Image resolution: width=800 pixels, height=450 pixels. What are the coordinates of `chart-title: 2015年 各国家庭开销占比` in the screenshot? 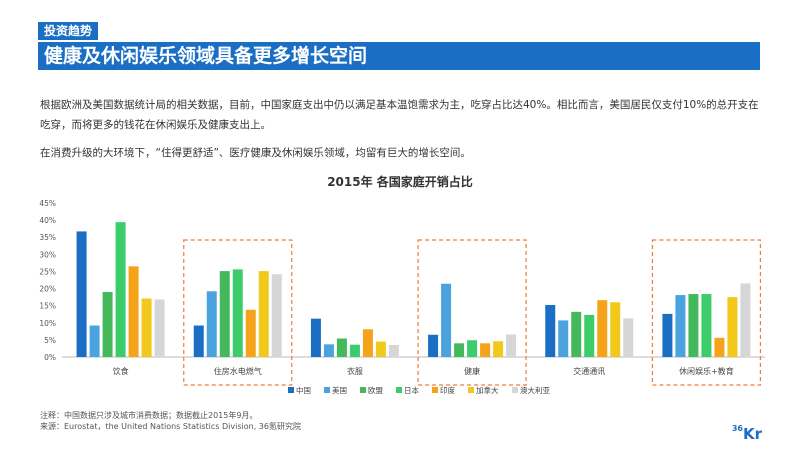 It's located at (400, 181).